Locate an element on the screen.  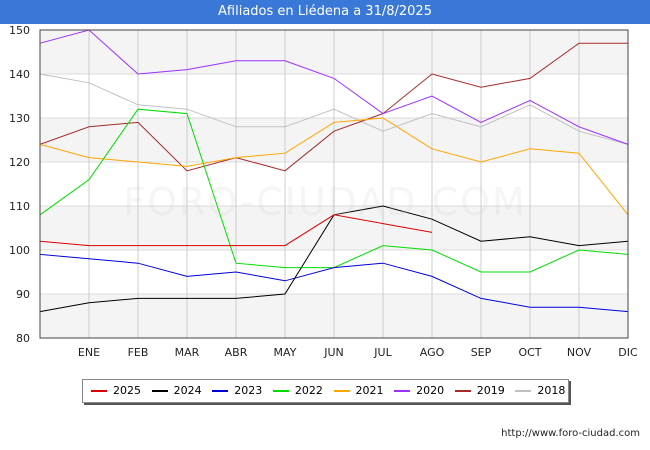
legend-label: 2020 is located at coordinates (430, 390).